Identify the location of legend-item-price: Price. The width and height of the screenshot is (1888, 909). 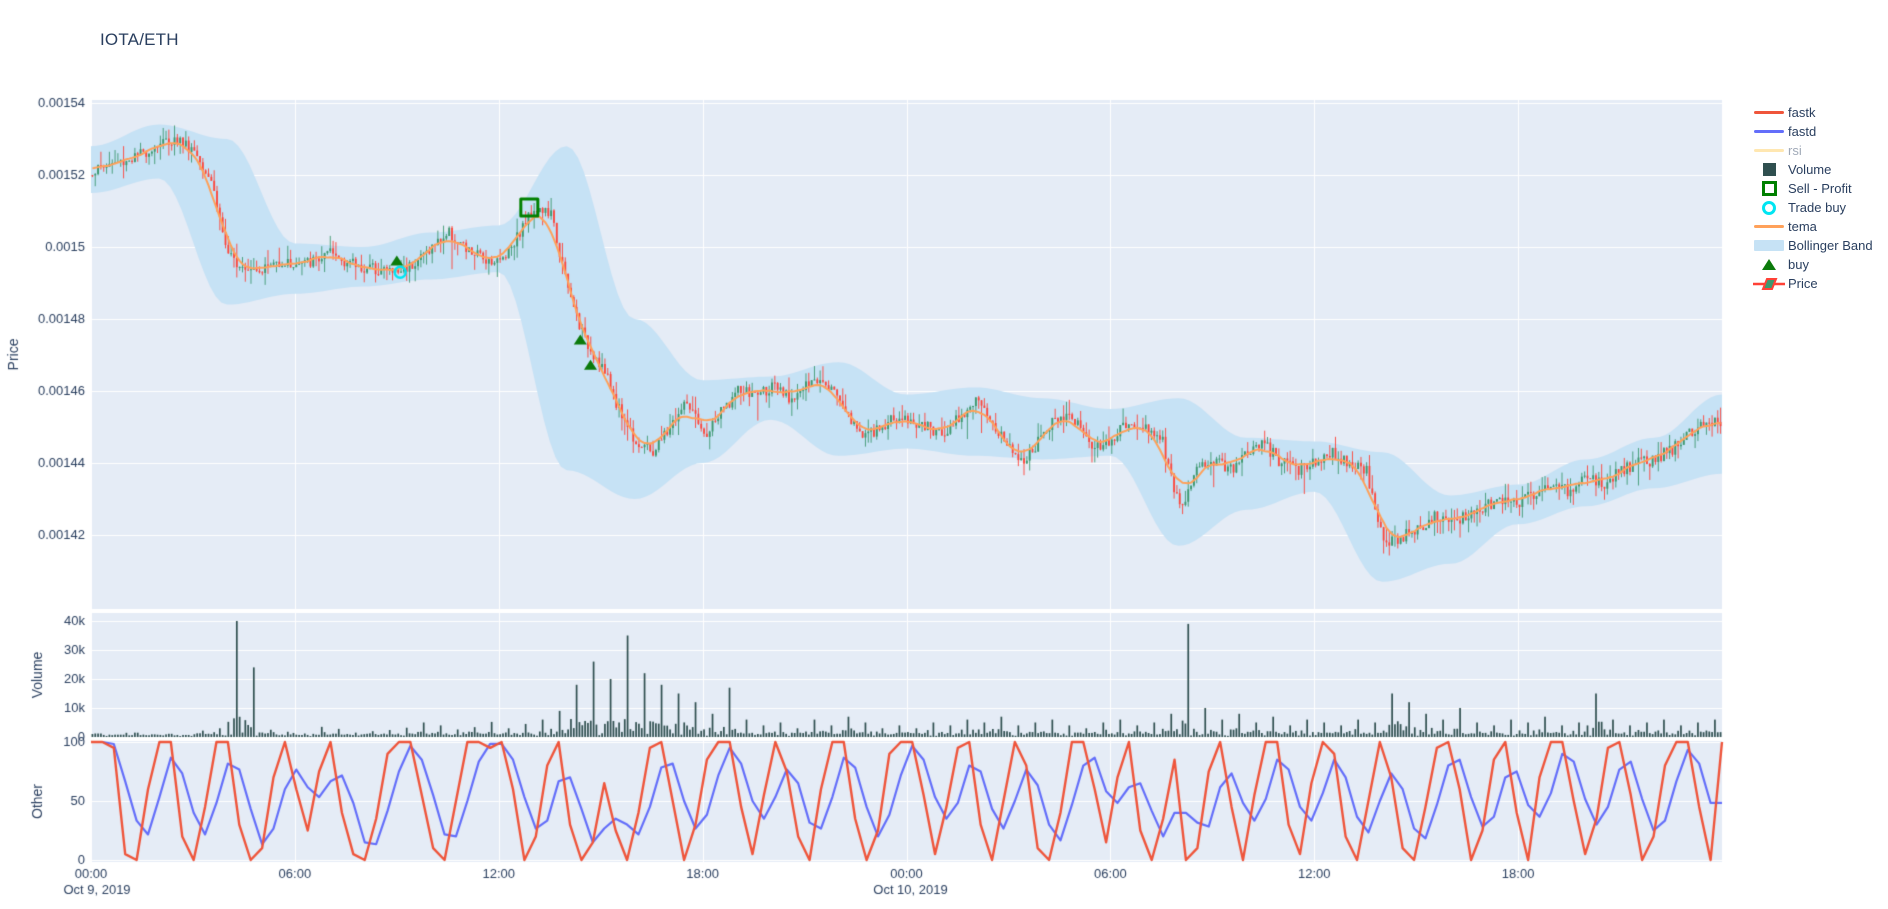
(1811, 283).